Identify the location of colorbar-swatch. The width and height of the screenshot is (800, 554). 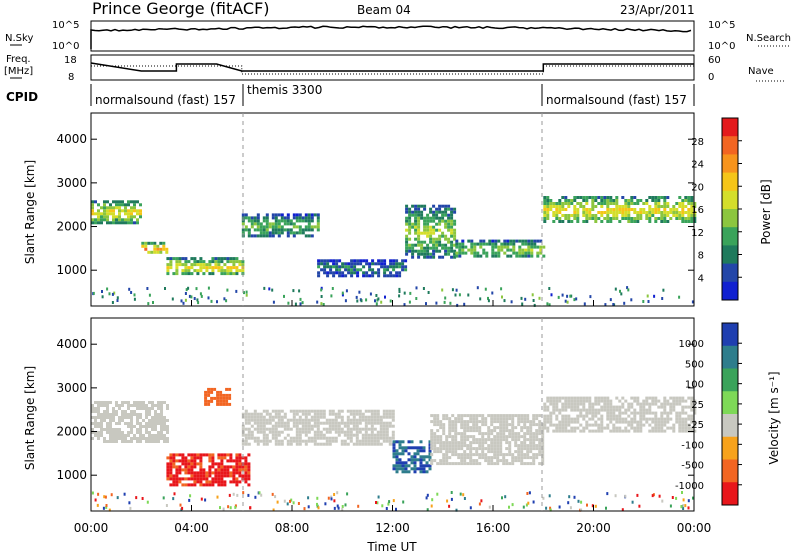
(730, 164).